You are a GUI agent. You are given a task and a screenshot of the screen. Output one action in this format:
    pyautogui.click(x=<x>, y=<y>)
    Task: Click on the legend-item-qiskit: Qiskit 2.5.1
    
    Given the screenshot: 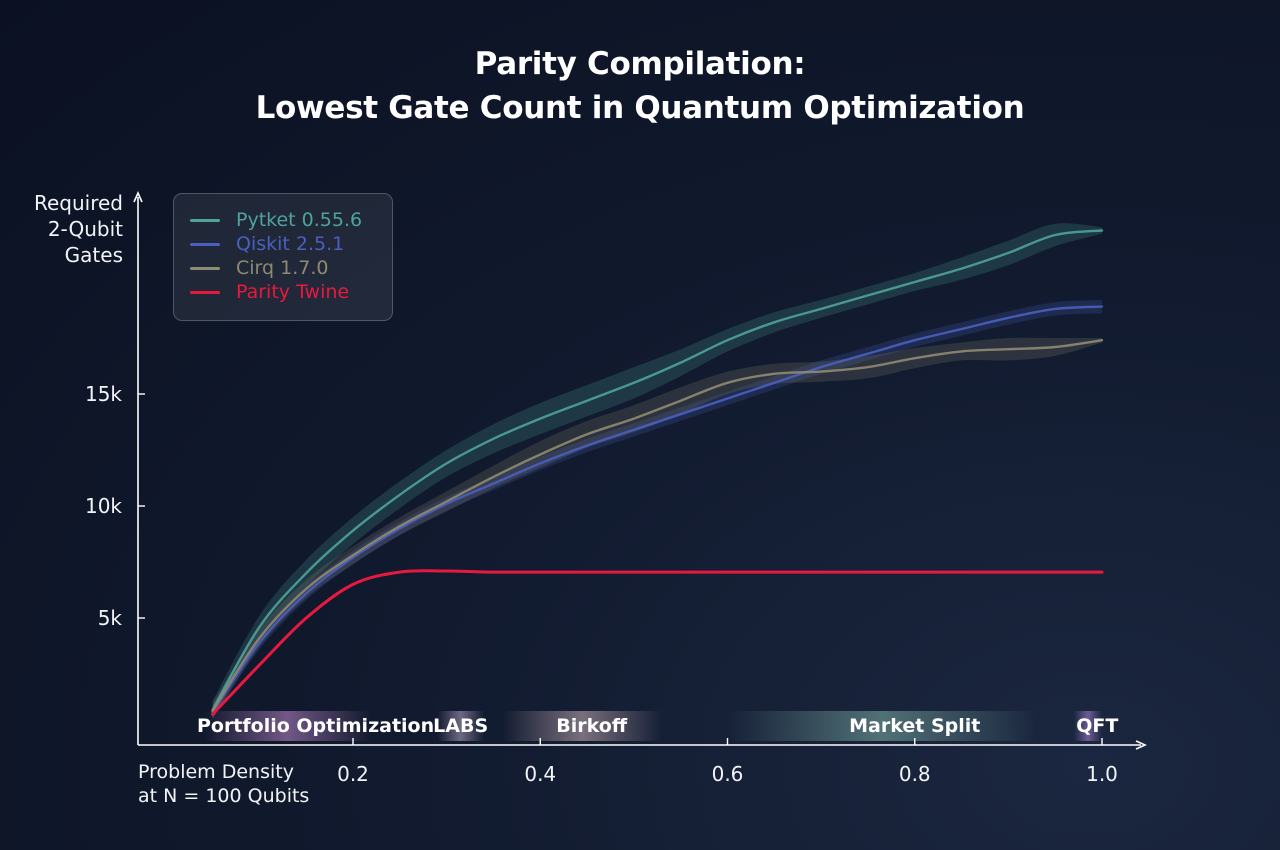 What is the action you would take?
    pyautogui.click(x=267, y=244)
    